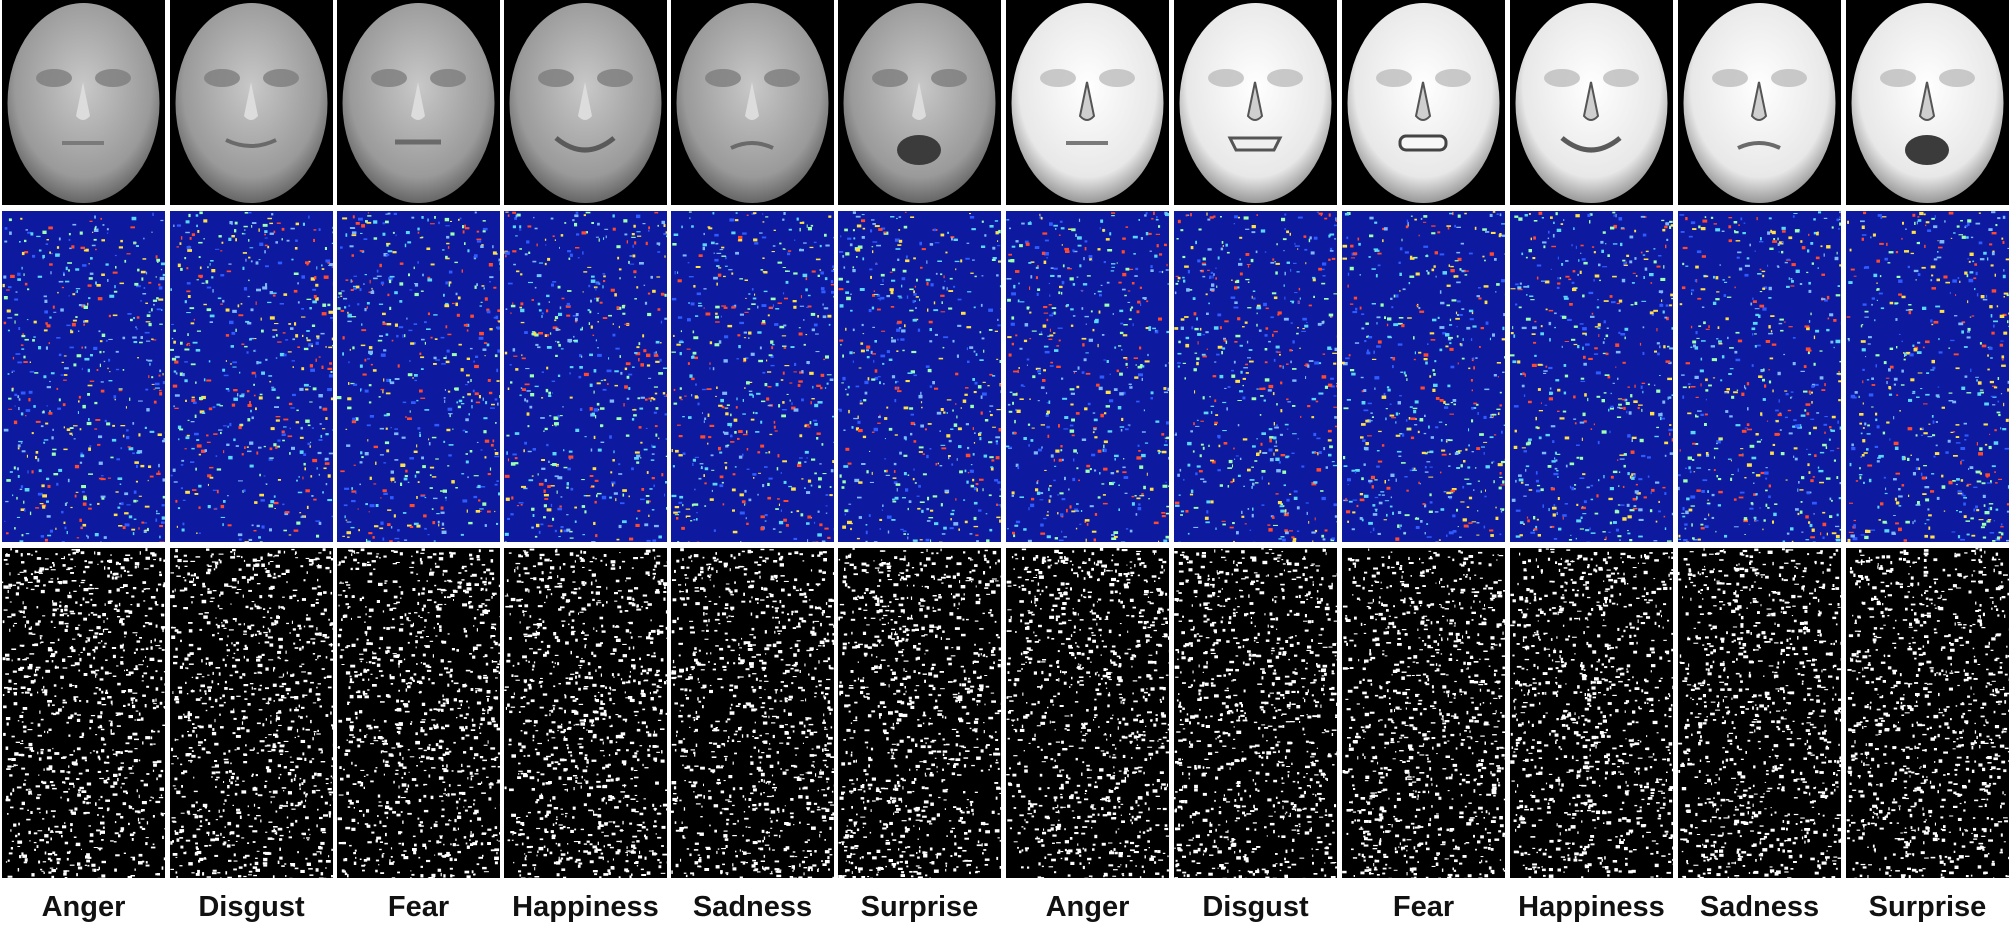 This screenshot has width=2016, height=936. I want to click on column-5: Sadness, so click(752, 468).